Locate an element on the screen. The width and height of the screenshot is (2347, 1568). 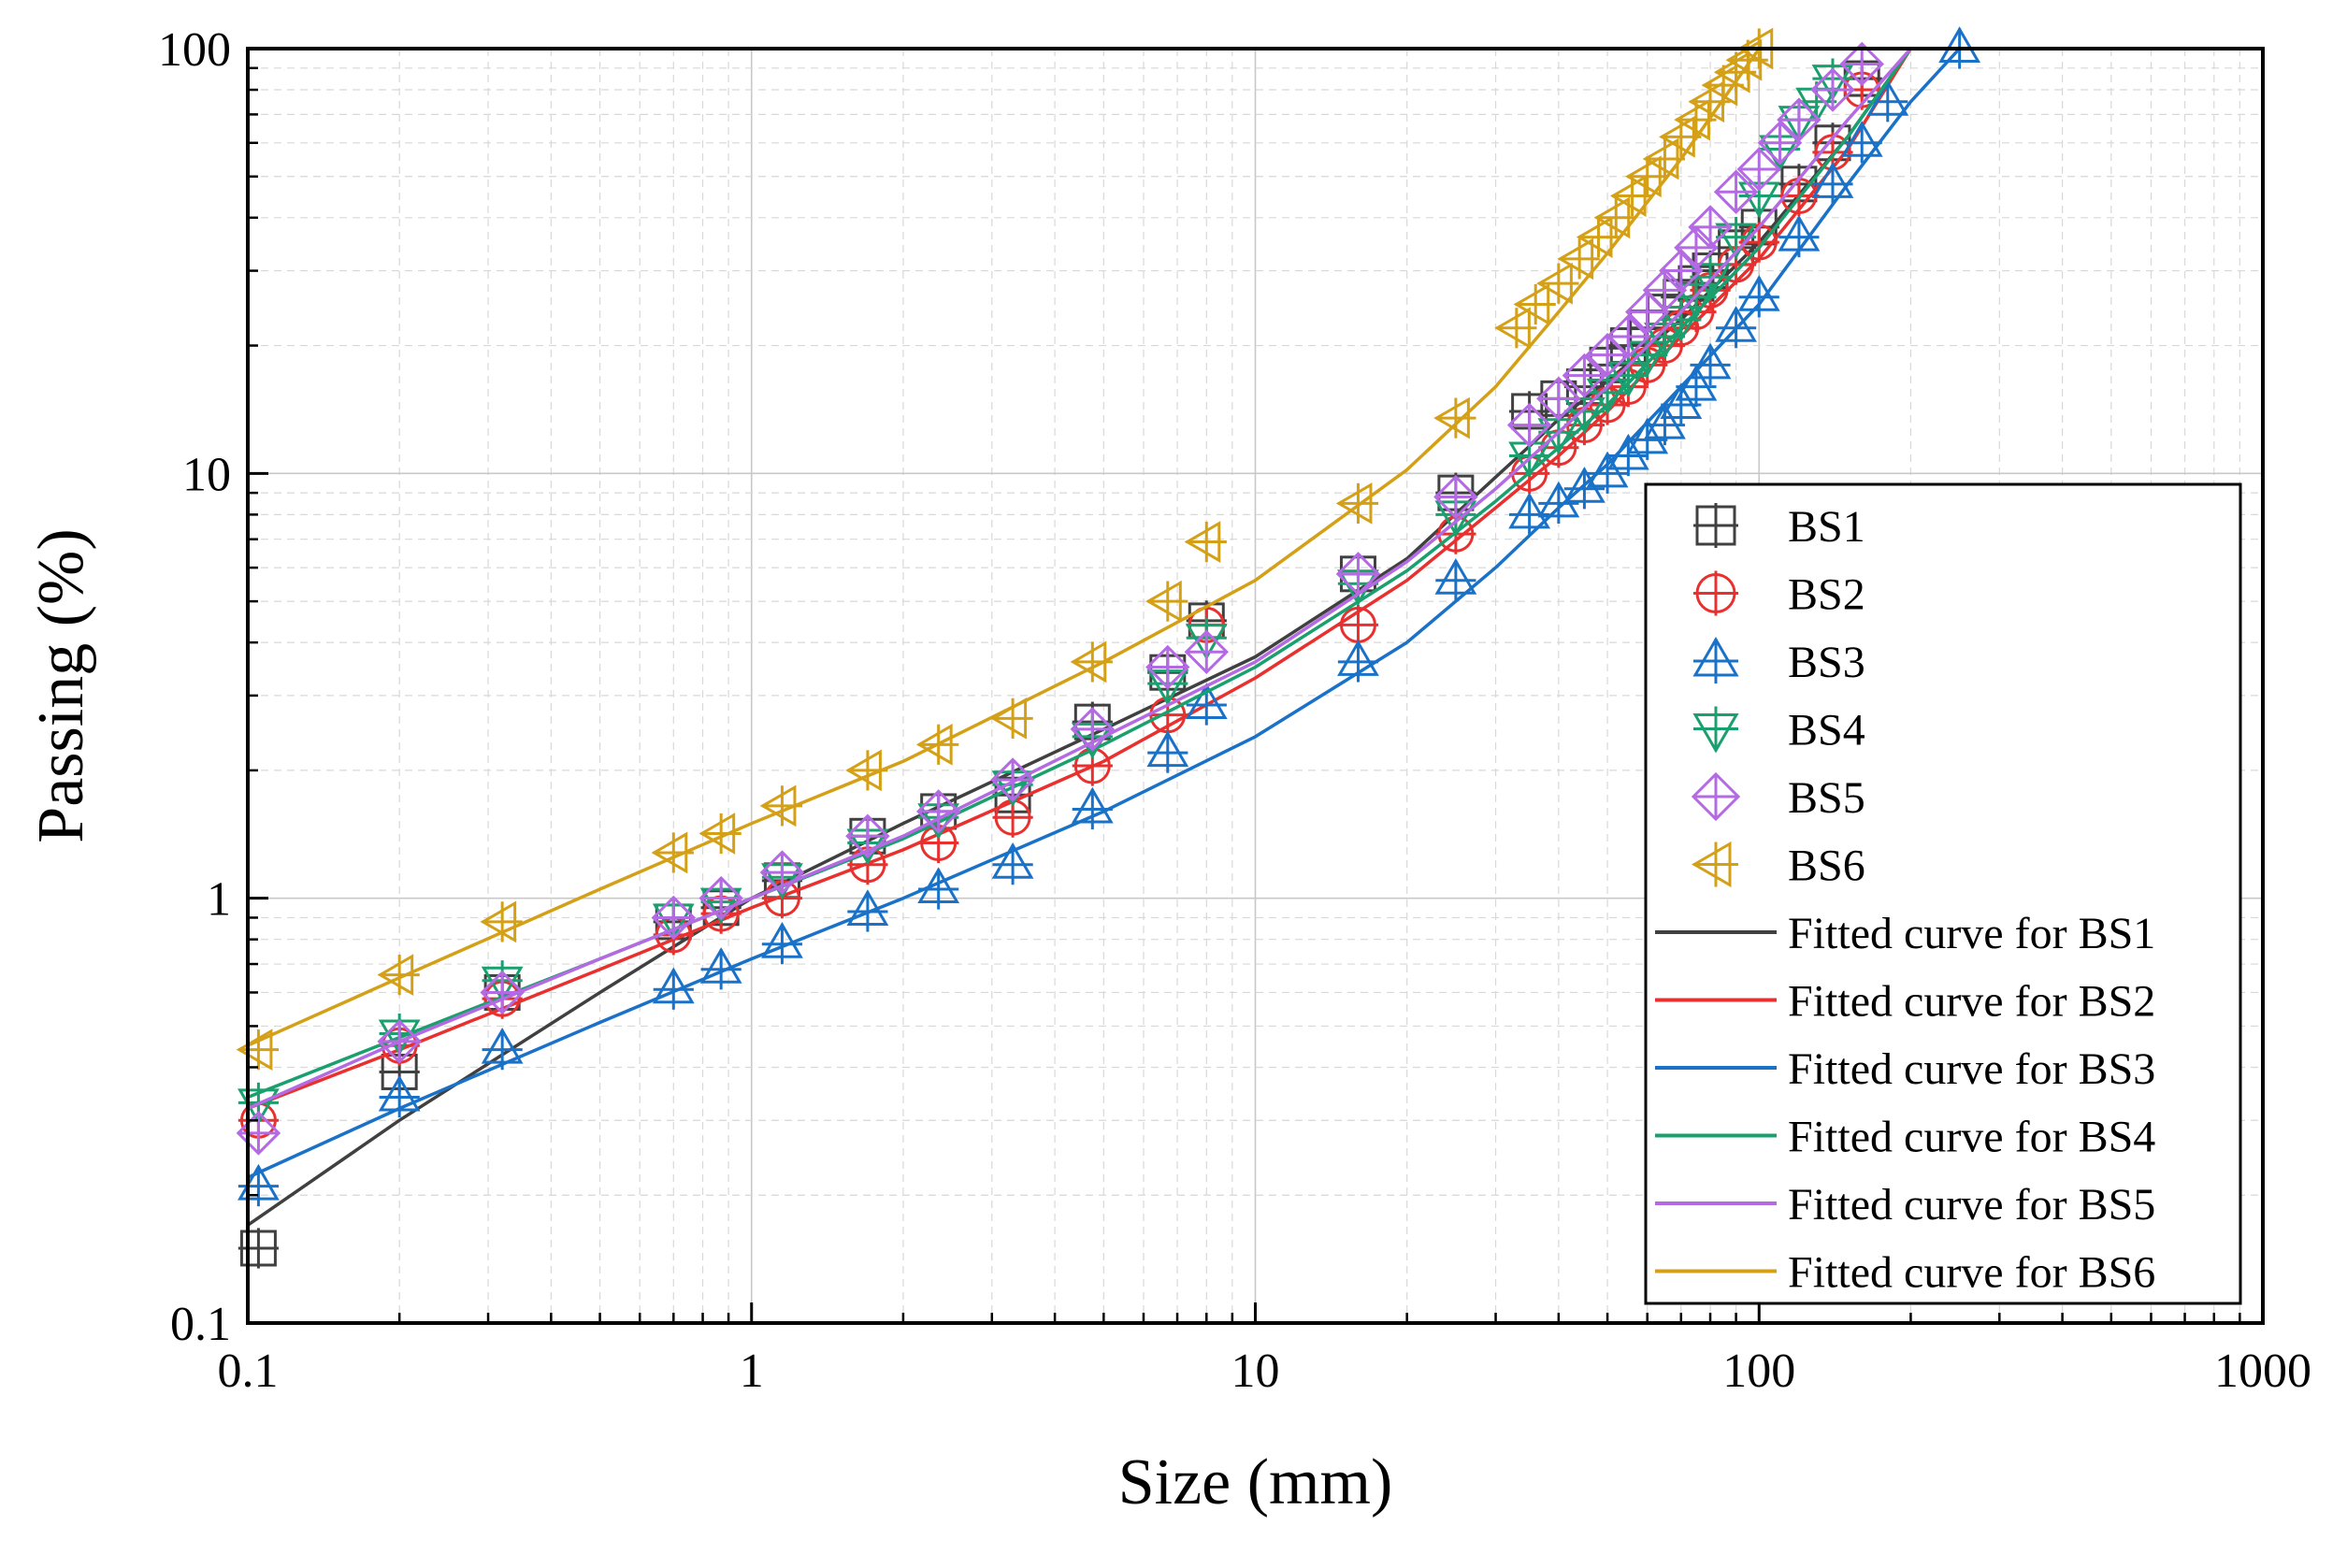
legend-marker-bs3 is located at coordinates (1715, 660).